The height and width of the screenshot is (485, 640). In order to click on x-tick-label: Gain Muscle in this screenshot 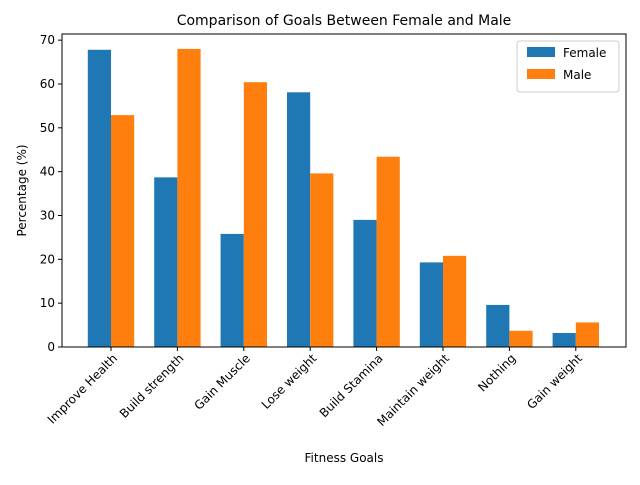, I will do `click(221, 381)`.